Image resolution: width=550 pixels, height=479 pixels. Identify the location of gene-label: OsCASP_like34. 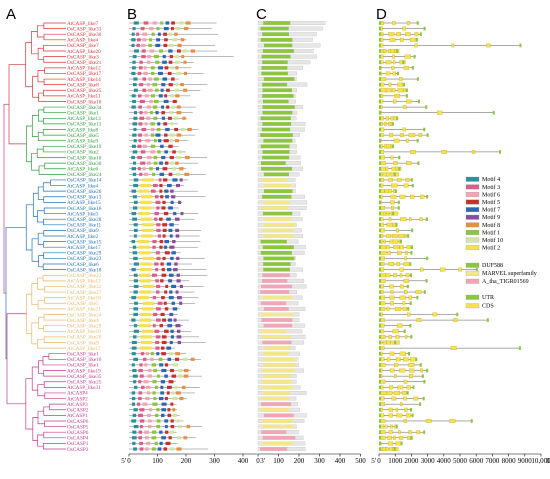
(84, 108).